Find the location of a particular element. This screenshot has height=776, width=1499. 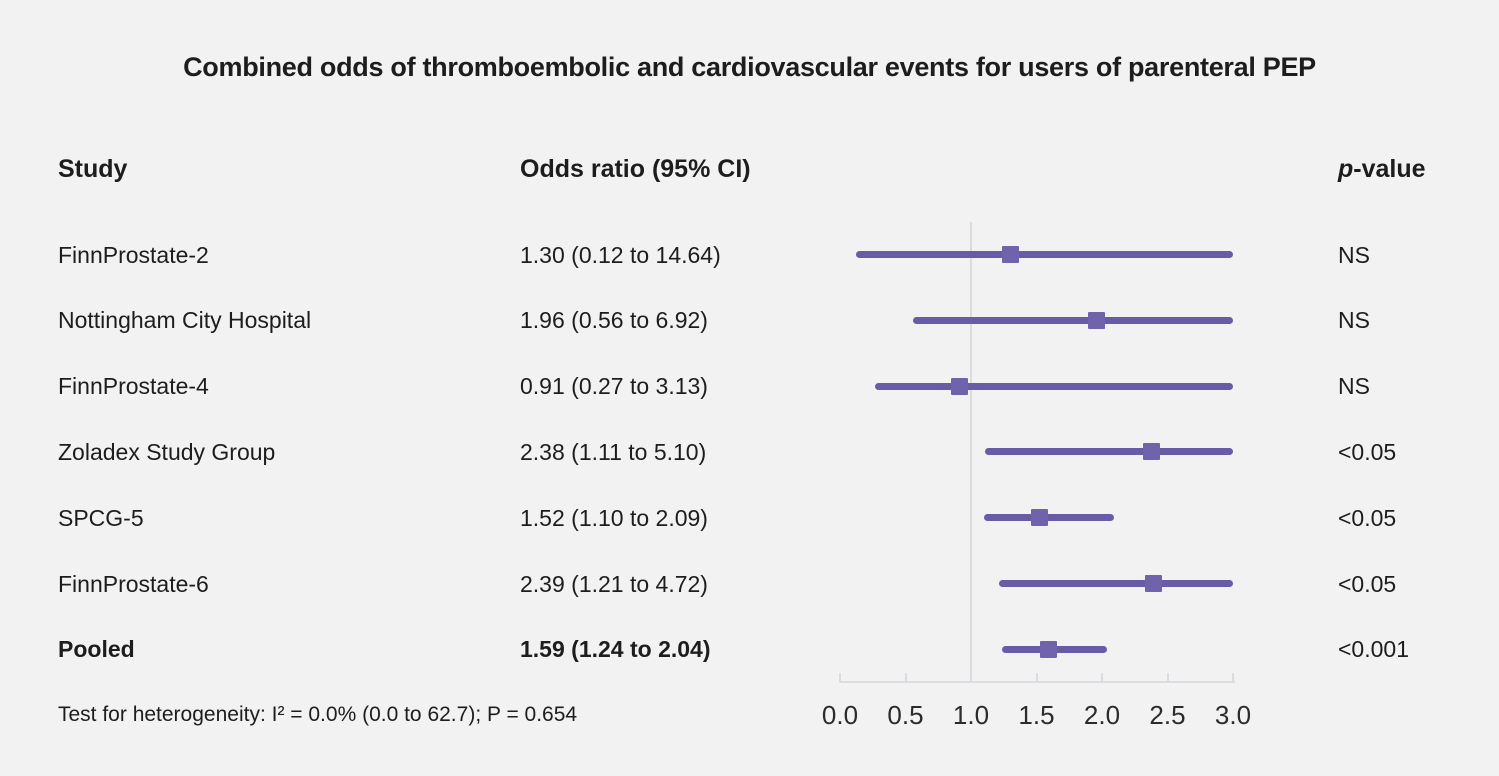

odds-ratio-text: 2.39 (1.21 to 4.72) is located at coordinates (614, 583).